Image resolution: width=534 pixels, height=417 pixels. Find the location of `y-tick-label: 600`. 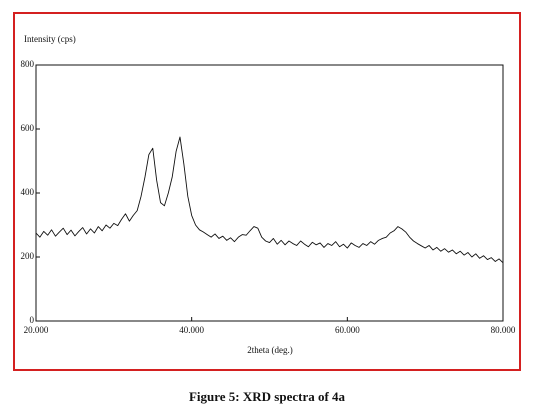

y-tick-label: 600 is located at coordinates (28, 128).